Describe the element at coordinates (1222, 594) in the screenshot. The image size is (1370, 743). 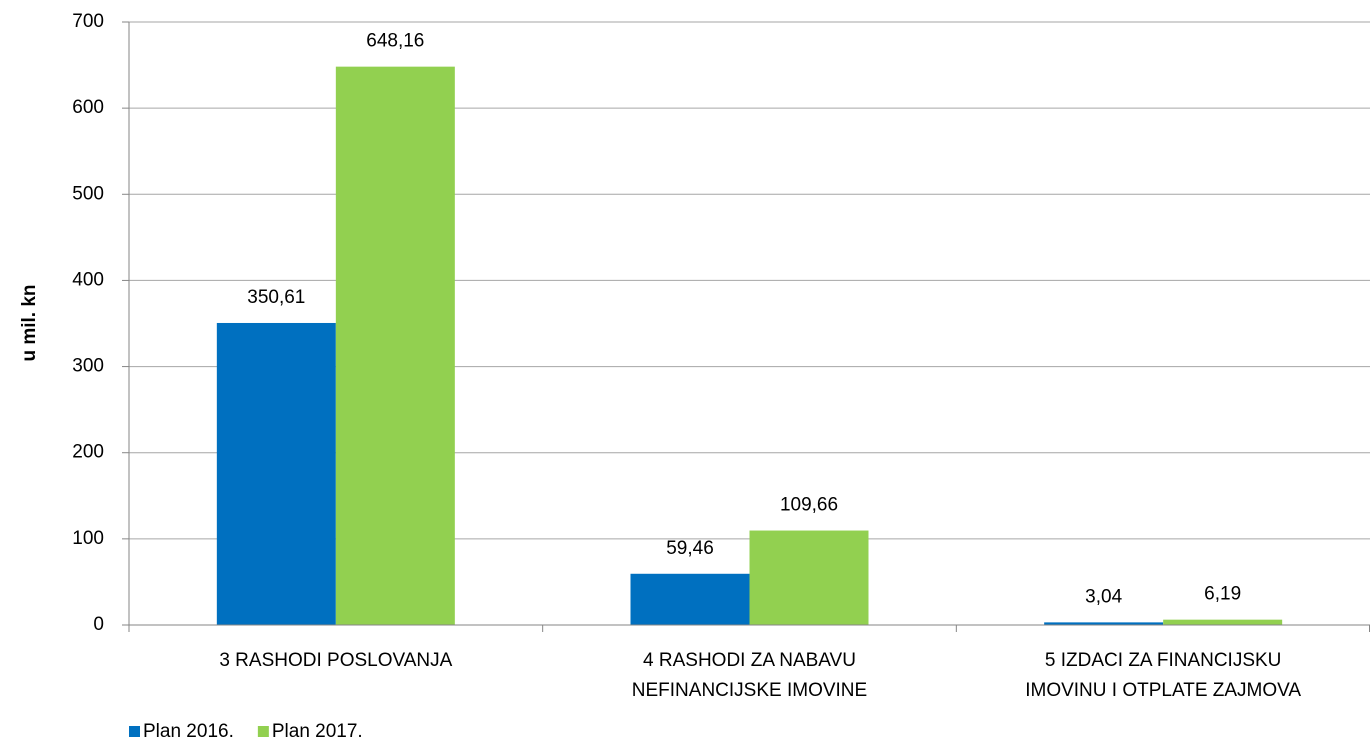
I see `value-label: 6,19` at that location.